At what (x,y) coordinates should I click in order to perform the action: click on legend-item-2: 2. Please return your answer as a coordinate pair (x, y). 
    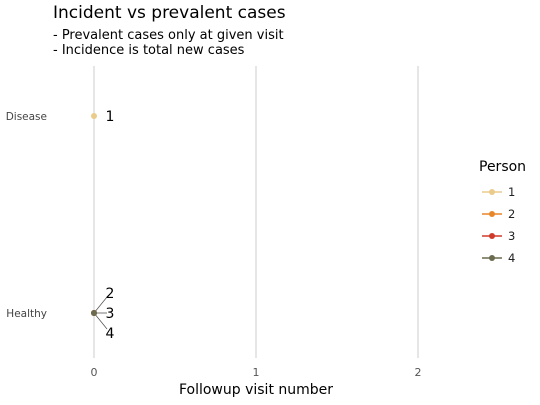
    Looking at the image, I should click on (510, 214).